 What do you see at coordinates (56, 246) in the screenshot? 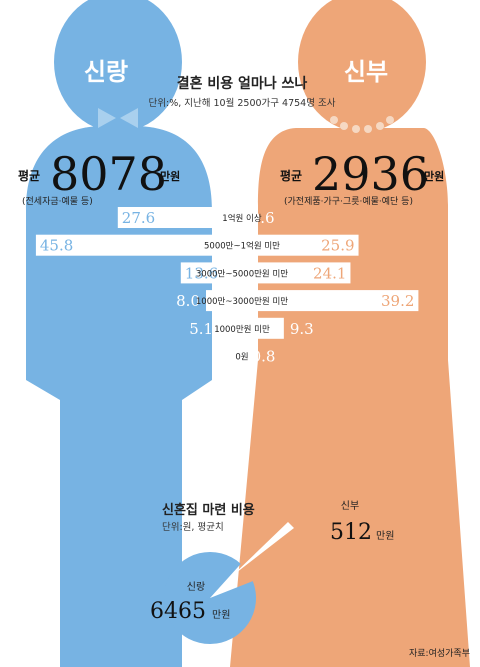
I see `groom-value-label: 45.8` at bounding box center [56, 246].